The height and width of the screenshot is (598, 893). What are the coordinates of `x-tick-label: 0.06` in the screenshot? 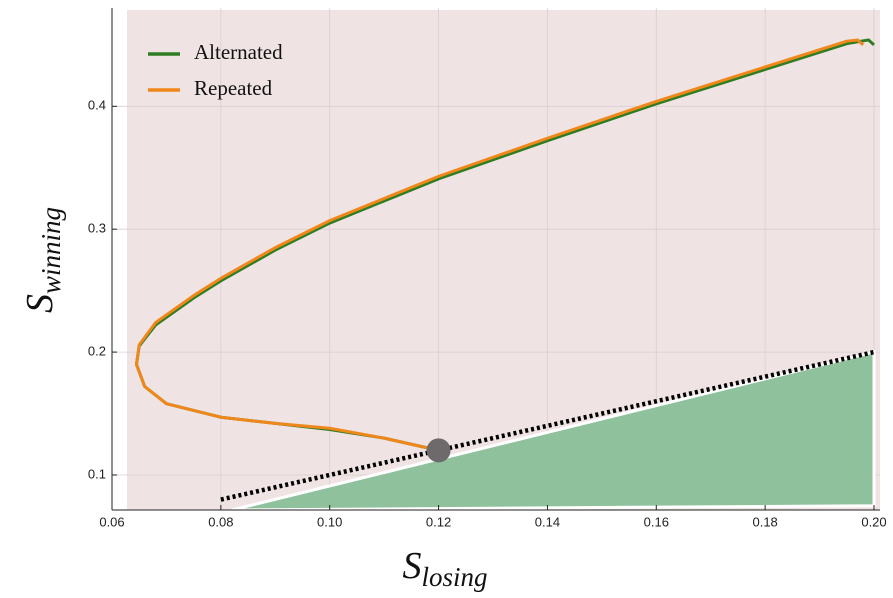 It's located at (111, 521).